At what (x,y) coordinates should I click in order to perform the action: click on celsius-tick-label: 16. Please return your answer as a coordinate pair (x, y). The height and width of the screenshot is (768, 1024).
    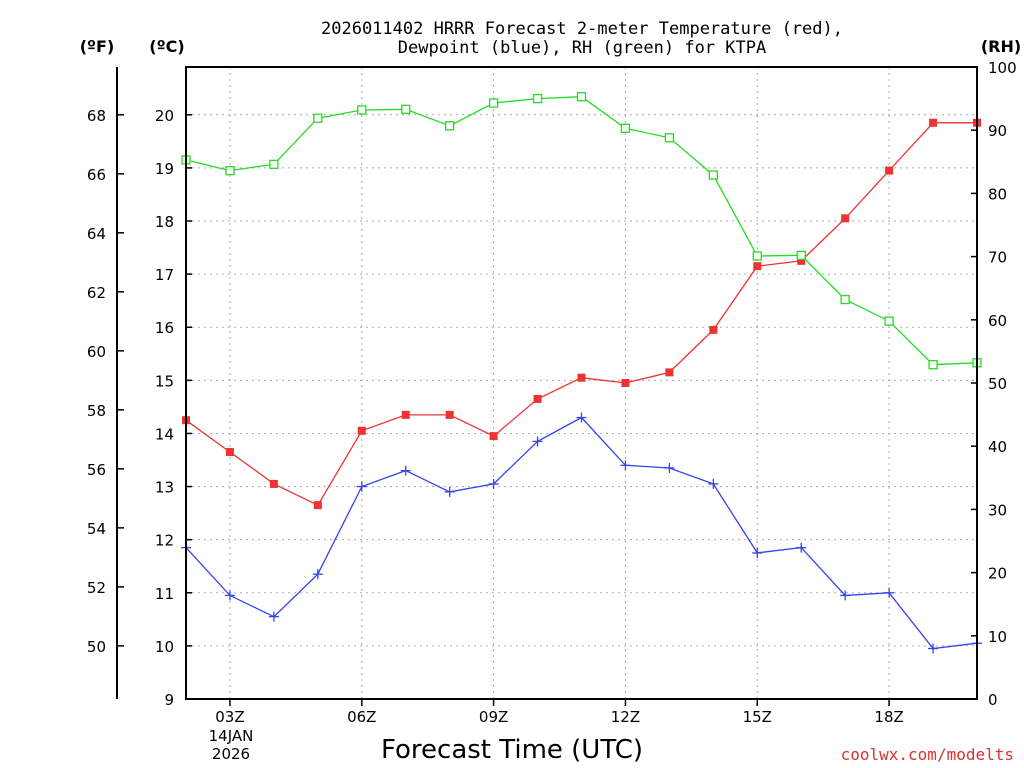
    Looking at the image, I should click on (164, 328).